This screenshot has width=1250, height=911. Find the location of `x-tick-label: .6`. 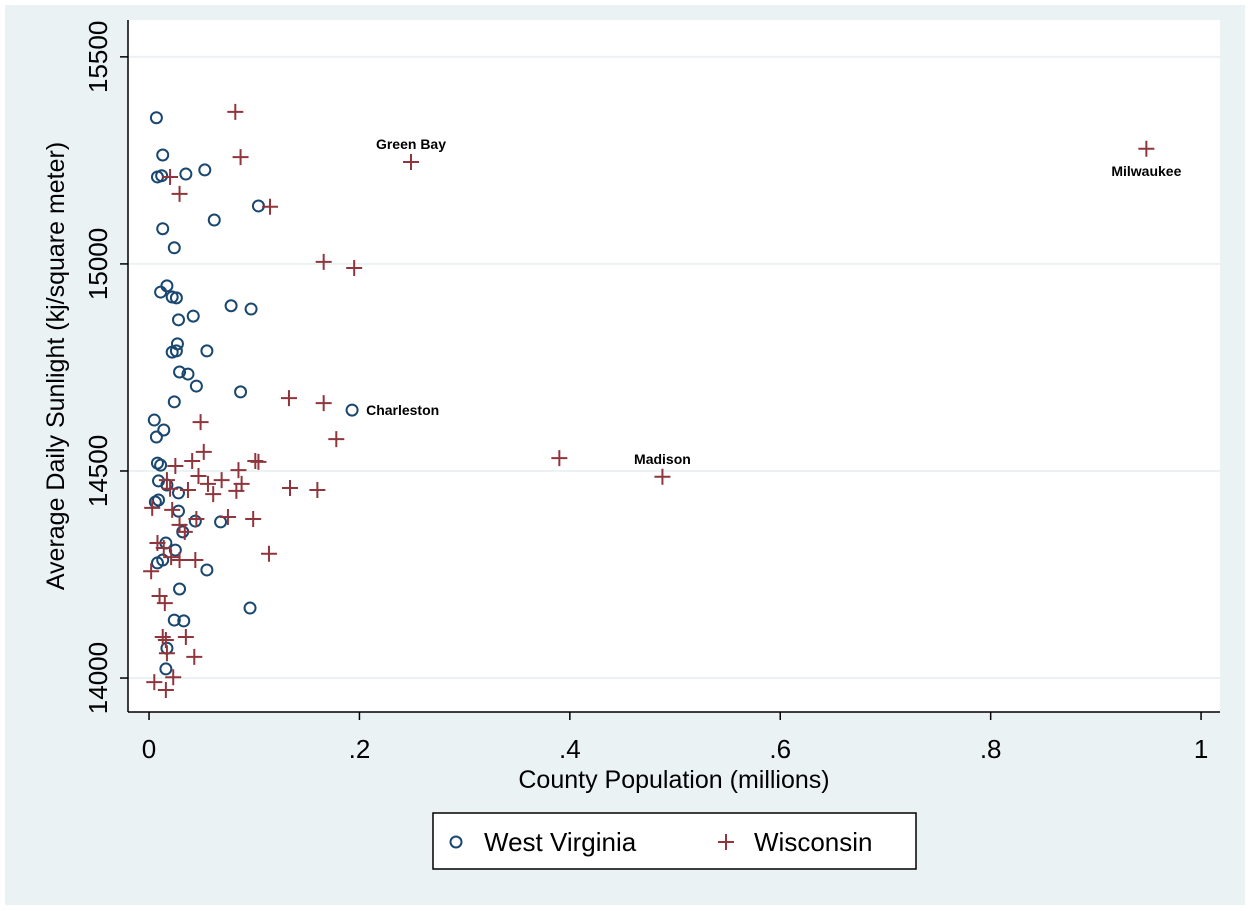

x-tick-label: .6 is located at coordinates (780, 749).